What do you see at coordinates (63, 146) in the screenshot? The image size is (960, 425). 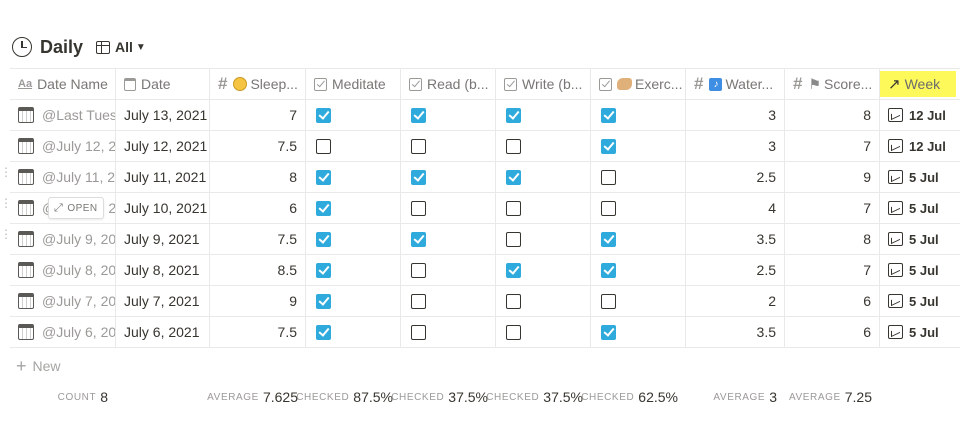 I see `cell-date-name: @July 12, 20` at bounding box center [63, 146].